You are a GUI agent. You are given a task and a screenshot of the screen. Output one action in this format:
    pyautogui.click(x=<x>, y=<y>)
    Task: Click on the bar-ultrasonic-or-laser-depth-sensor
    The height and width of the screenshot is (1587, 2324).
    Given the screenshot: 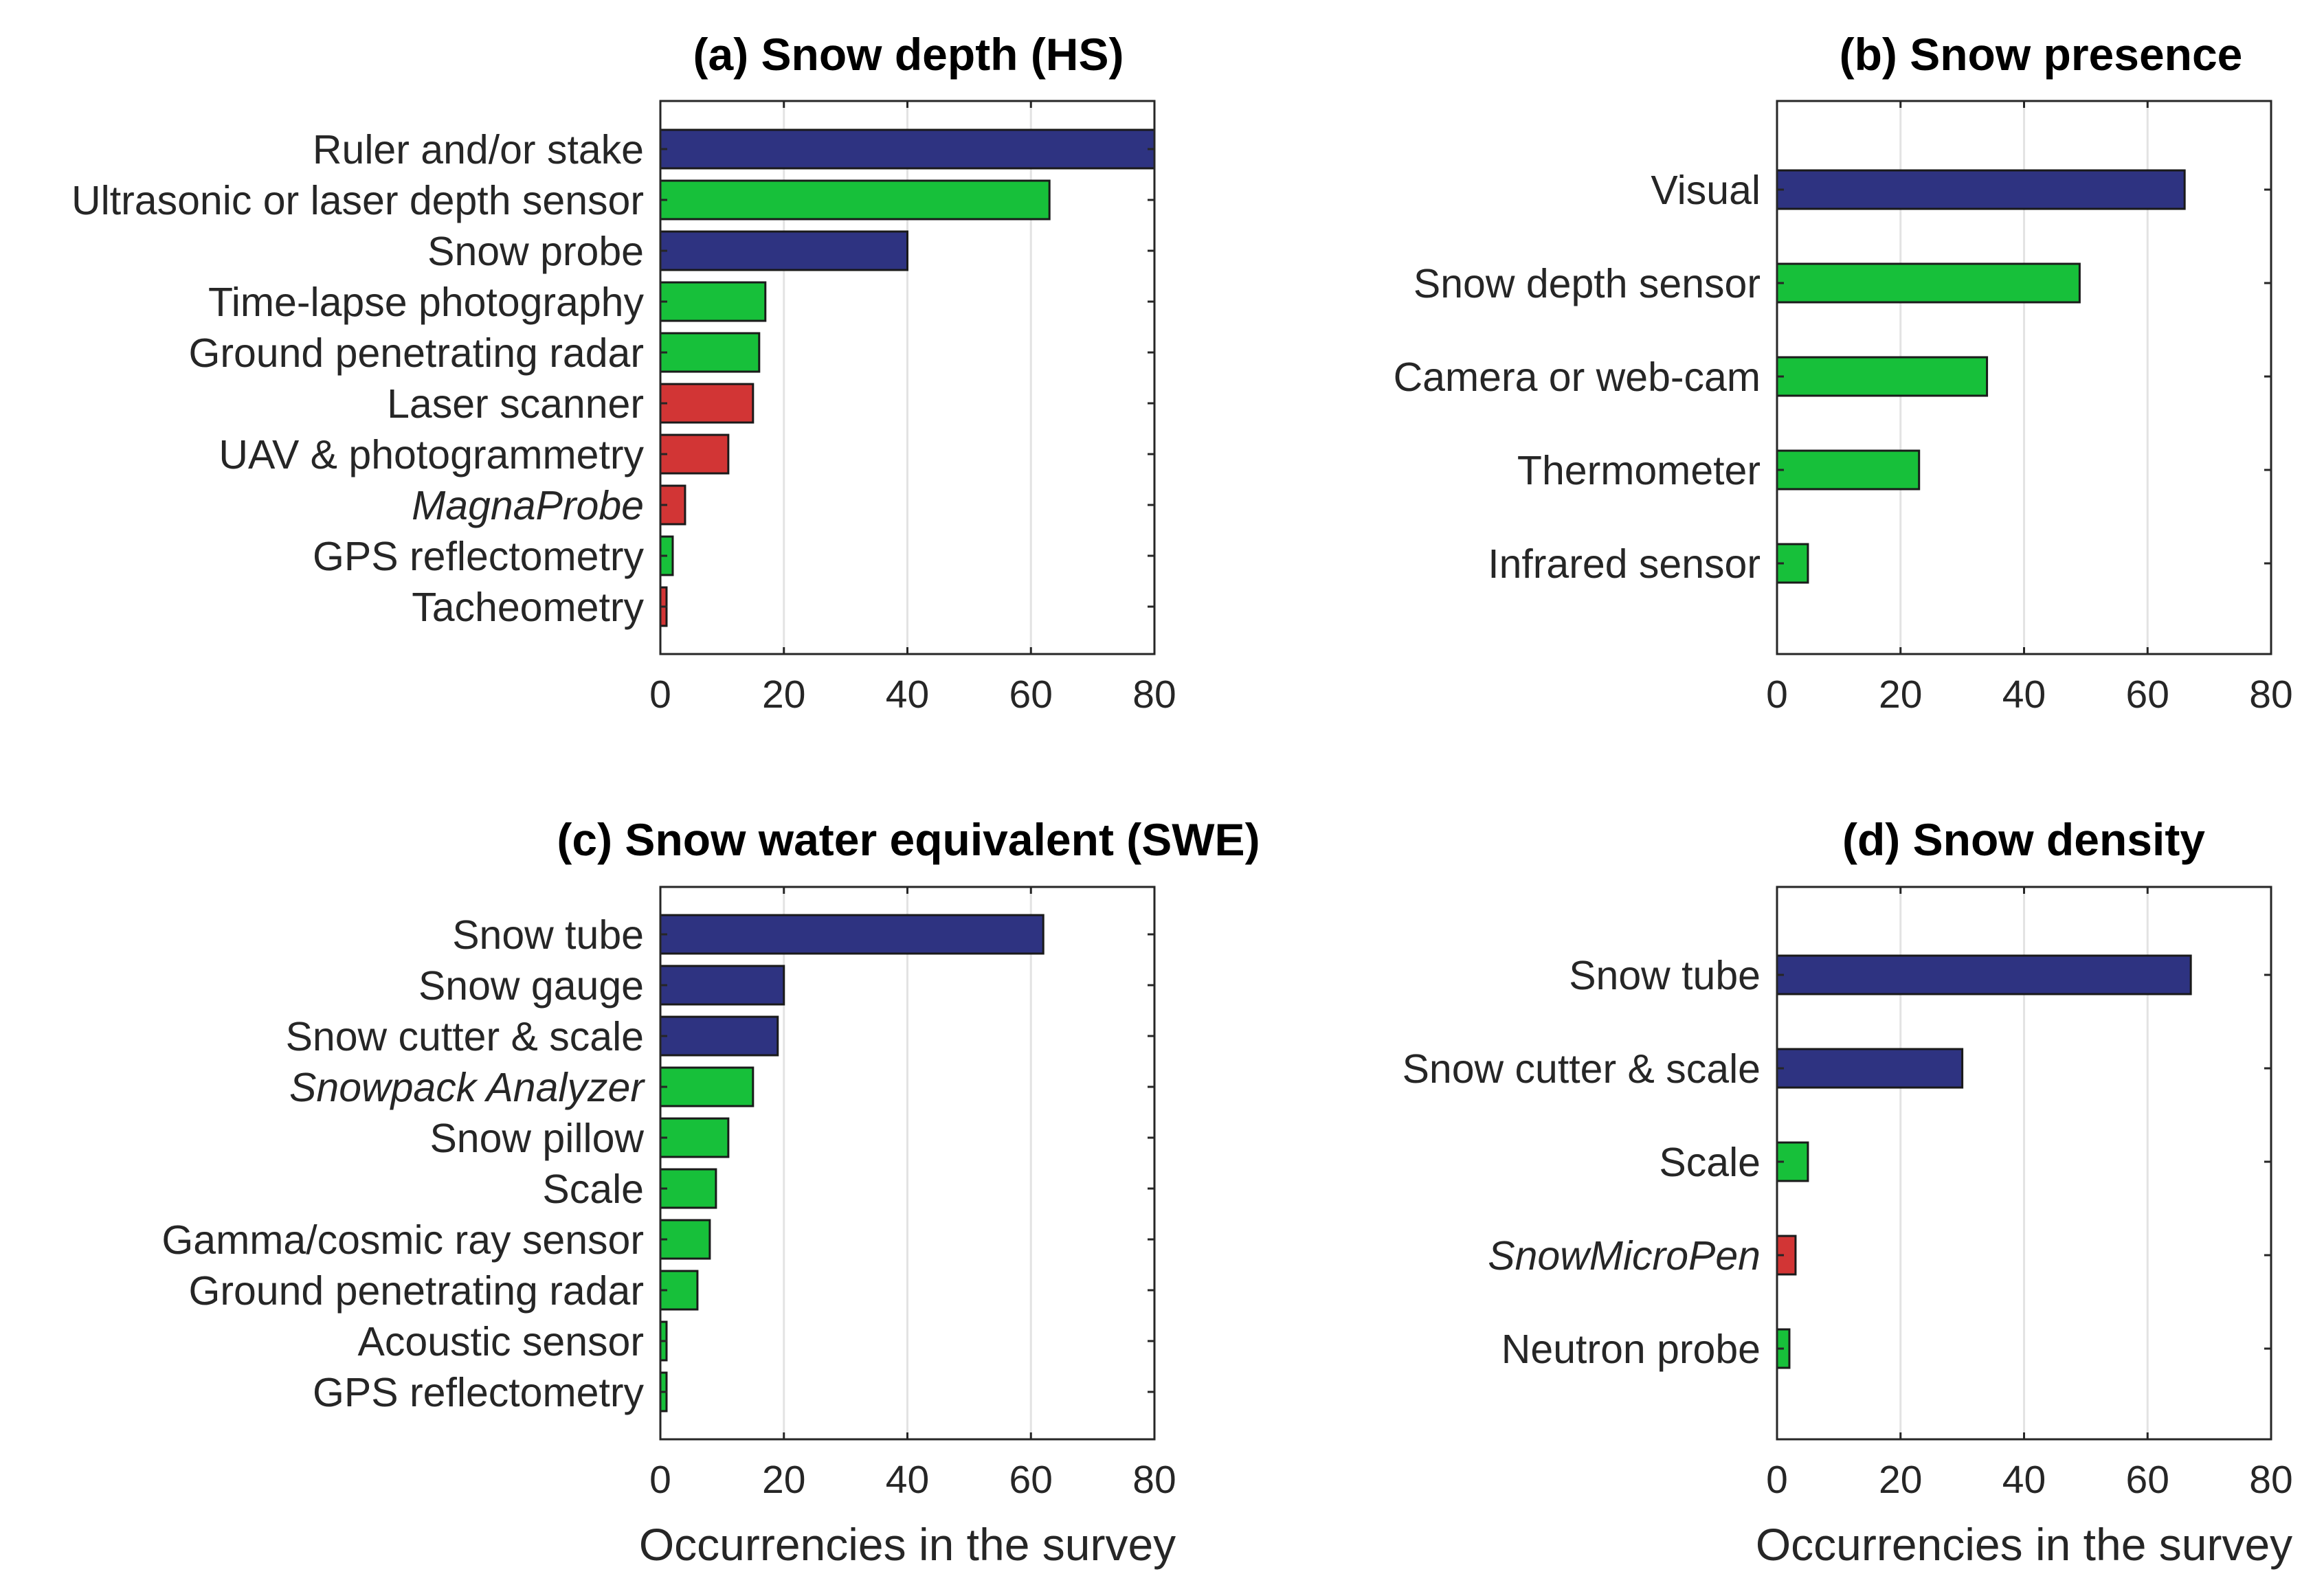 What is the action you would take?
    pyautogui.click(x=855, y=200)
    